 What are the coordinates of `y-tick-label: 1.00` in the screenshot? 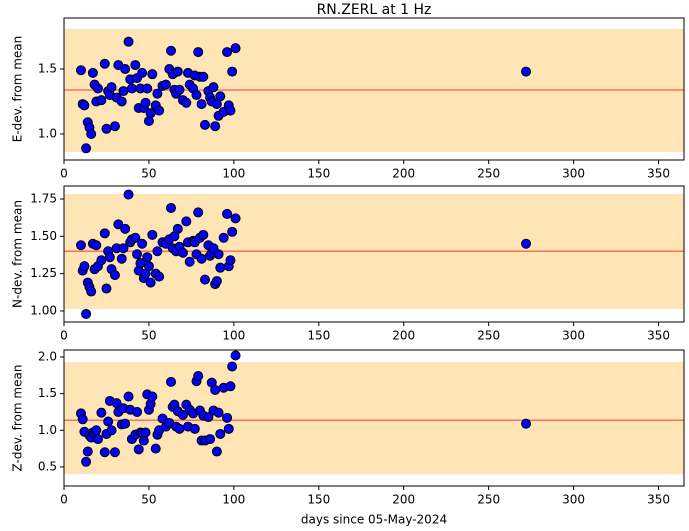 It's located at (43, 310).